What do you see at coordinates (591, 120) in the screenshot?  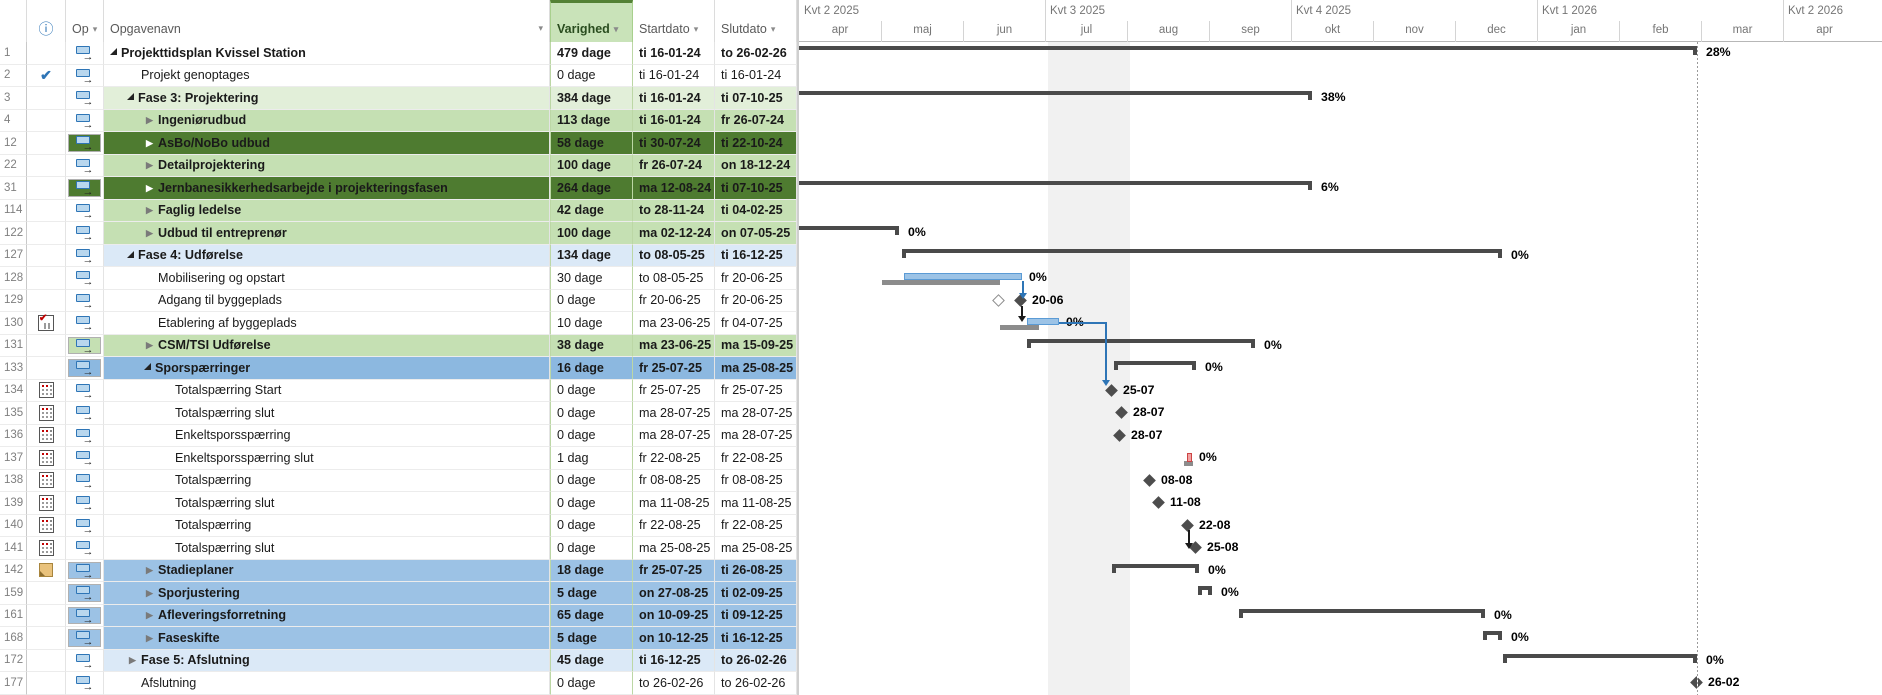 I see `duration-cell: 113 dage` at bounding box center [591, 120].